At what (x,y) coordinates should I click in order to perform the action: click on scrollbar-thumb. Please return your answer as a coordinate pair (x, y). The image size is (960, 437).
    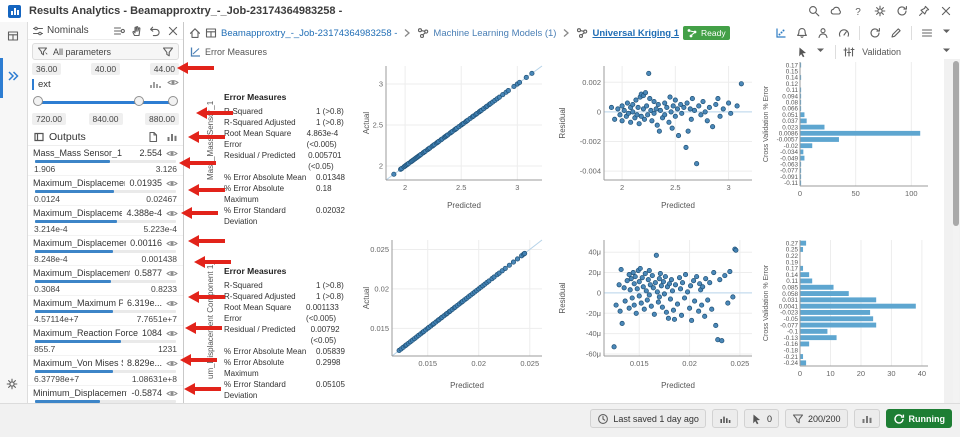
    Looking at the image, I should click on (956, 143).